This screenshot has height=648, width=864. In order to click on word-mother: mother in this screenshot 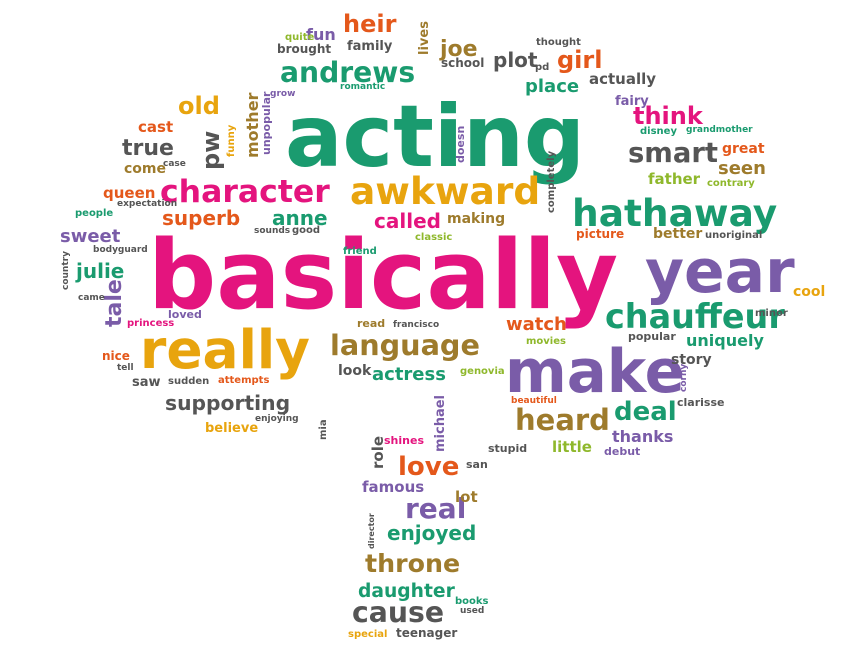, I will do `click(252, 125)`.